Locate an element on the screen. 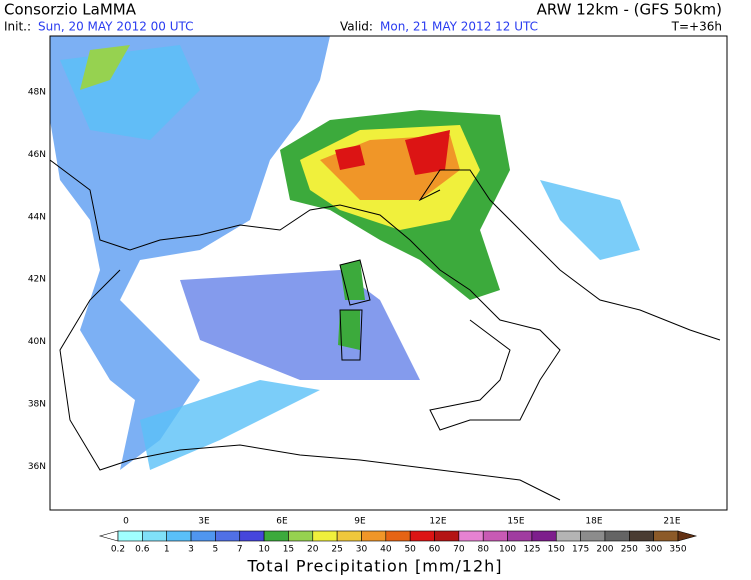  colorbar-label: 125 is located at coordinates (531, 550).